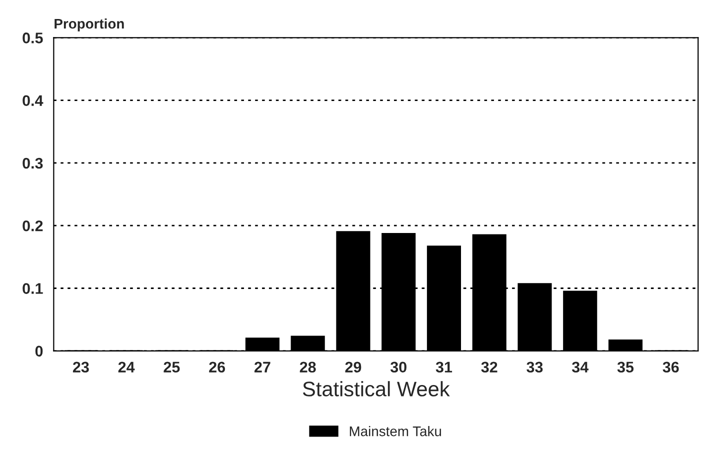  Describe the element at coordinates (80, 367) in the screenshot. I see `x-tick-label: 23` at that location.